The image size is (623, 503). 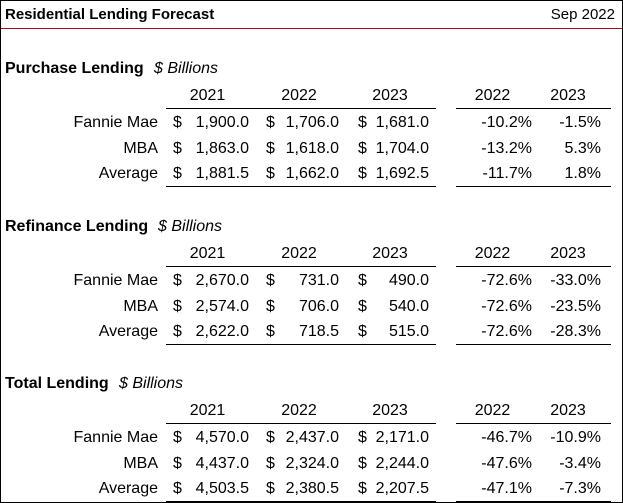 I want to click on section-title: Purchase Lending, so click(x=74, y=68).